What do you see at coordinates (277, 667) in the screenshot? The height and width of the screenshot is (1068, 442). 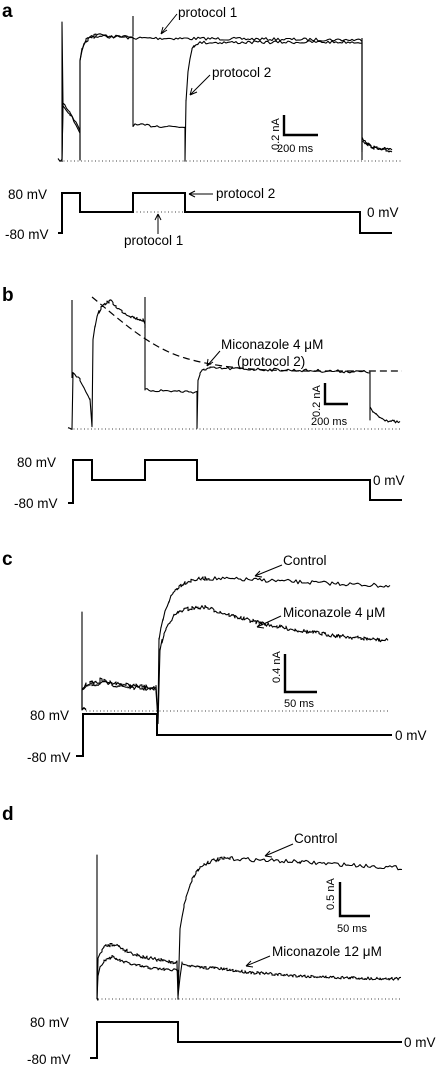 I see `panel-c-scale-current: 0.4 nA` at bounding box center [277, 667].